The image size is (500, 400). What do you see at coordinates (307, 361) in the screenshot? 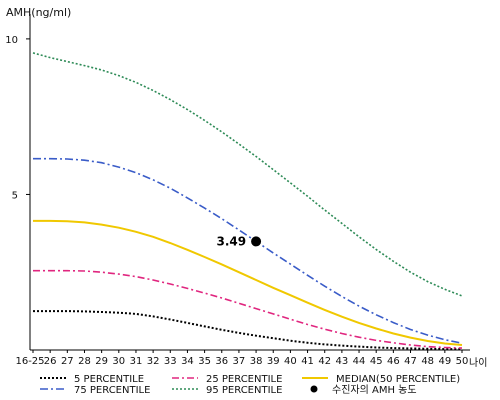
I see `x-tick-label: 41` at bounding box center [307, 361].